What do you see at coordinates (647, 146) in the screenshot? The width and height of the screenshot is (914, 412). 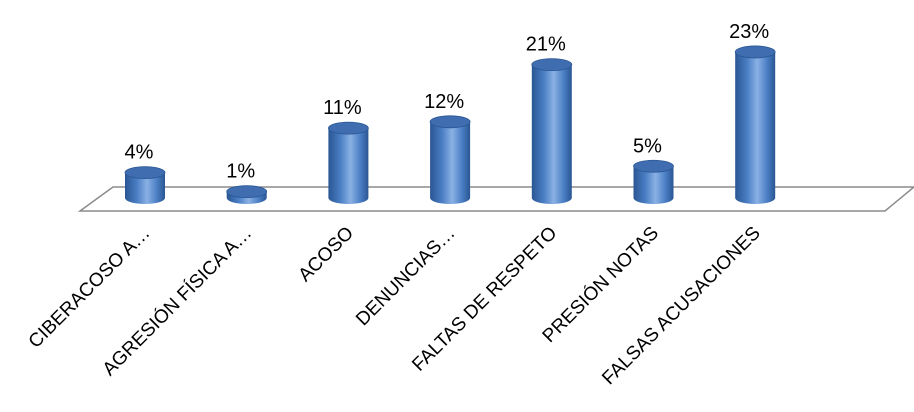 I see `value-label: 5%` at bounding box center [647, 146].